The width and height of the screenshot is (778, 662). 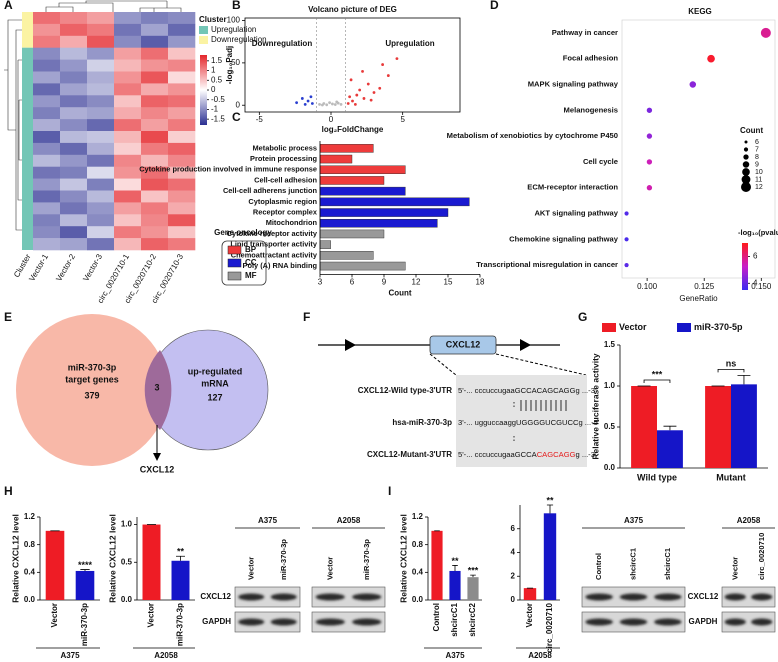 I want to click on lane-label: Vector, so click(x=329, y=568).